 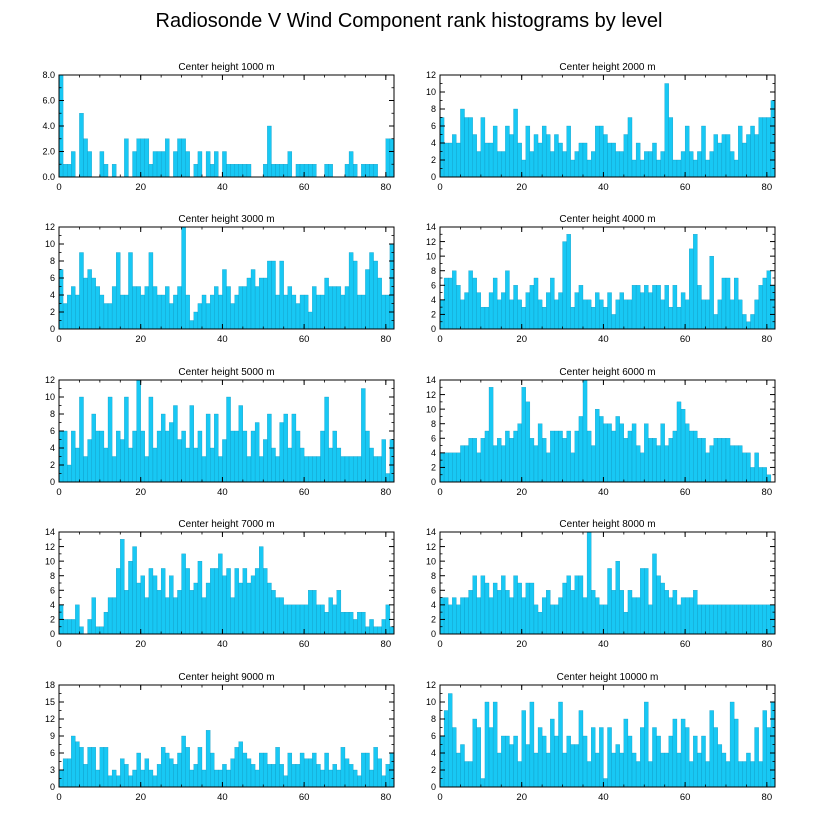 I want to click on y-tick-label: 8, so click(x=52, y=414).